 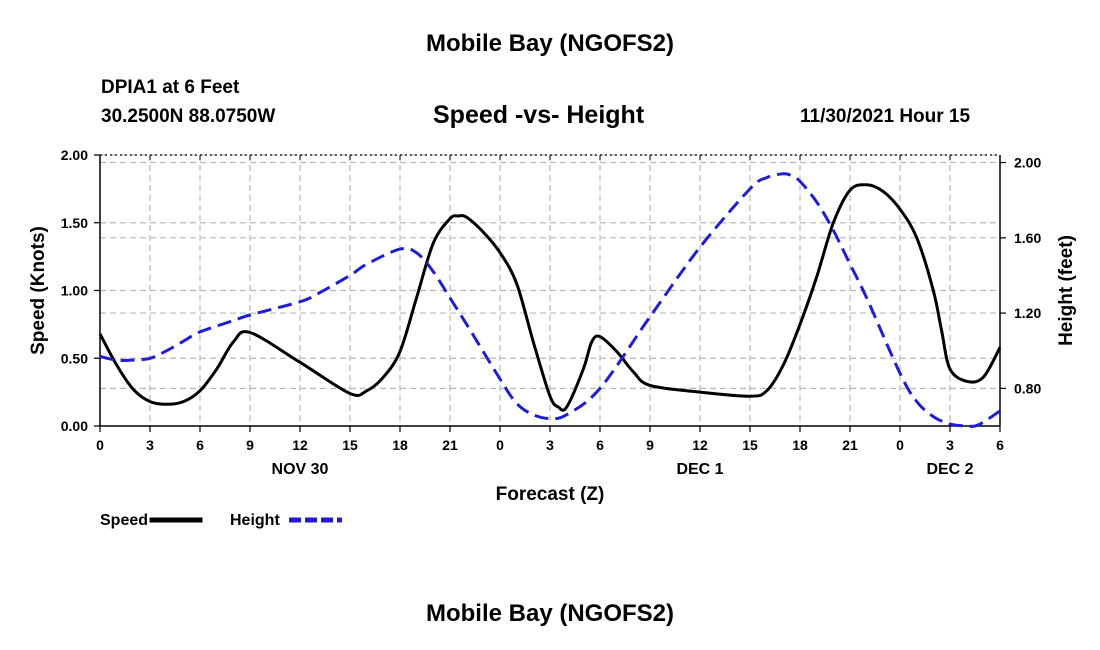 I want to click on chart-title-repeat: Mobile Bay (NGOFS2), so click(x=550, y=613).